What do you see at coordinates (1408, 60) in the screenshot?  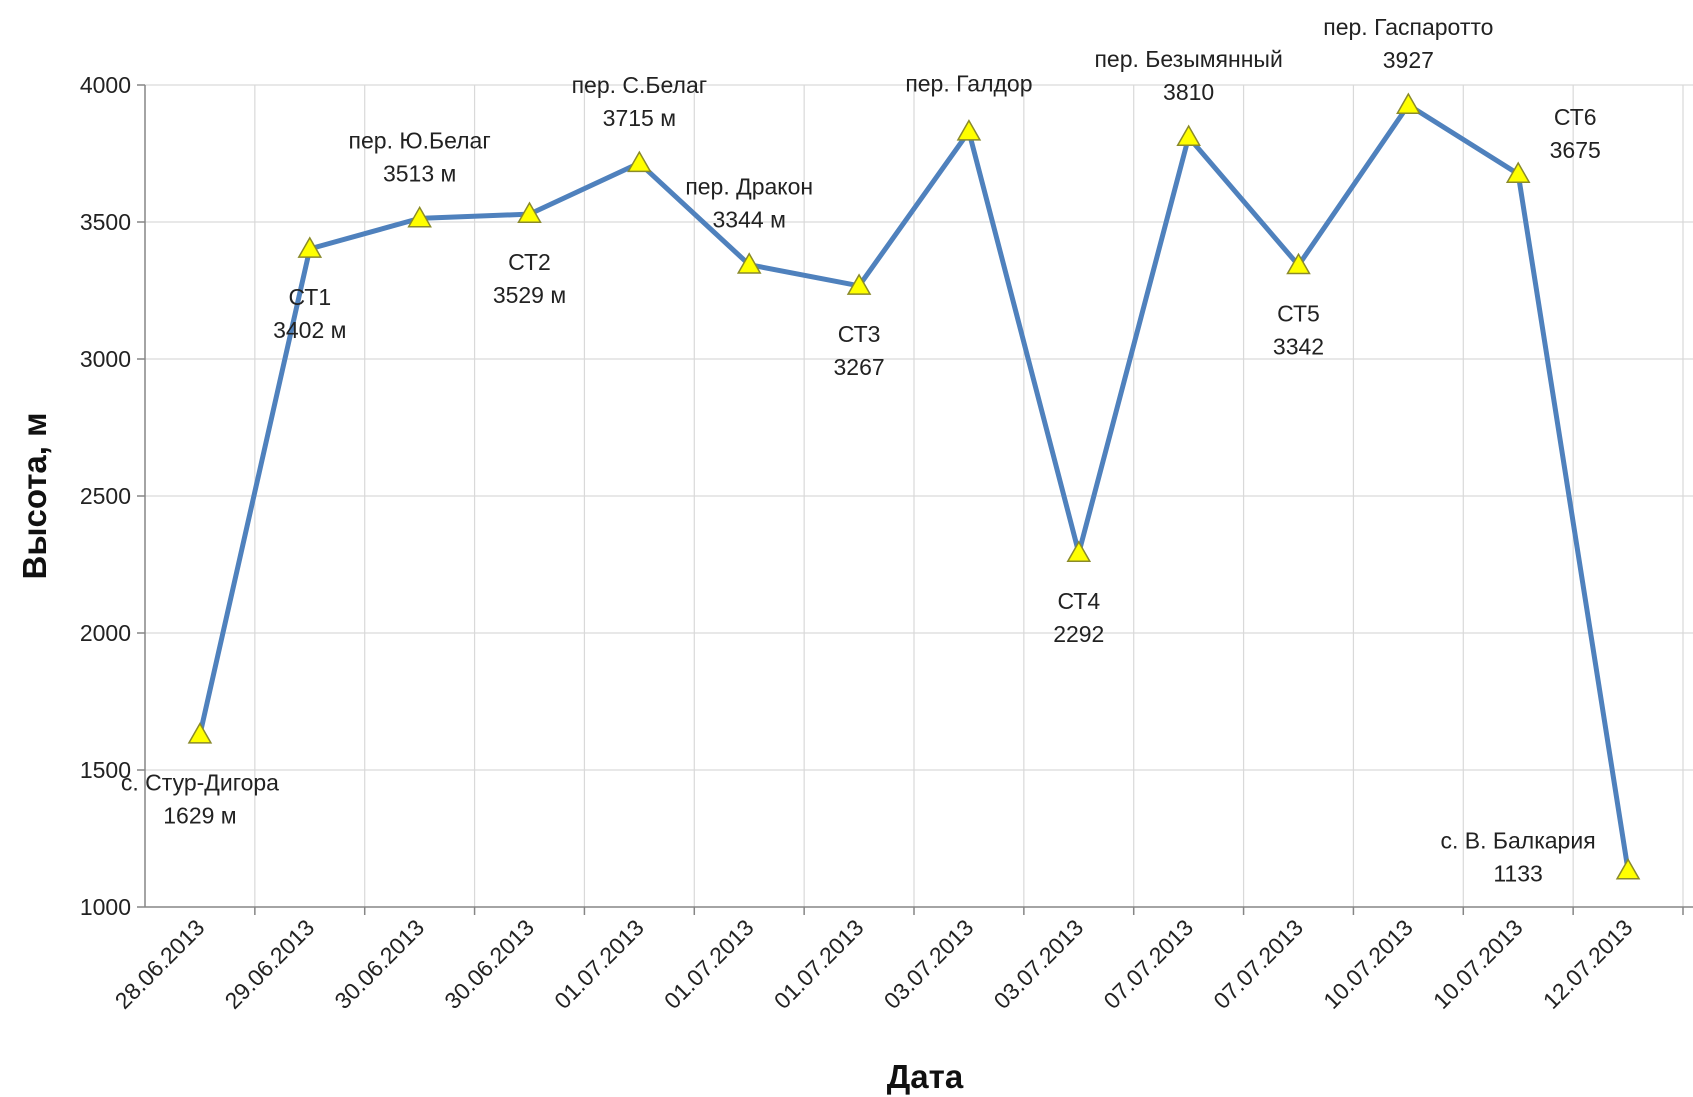 I see `data-label-value: 3927` at bounding box center [1408, 60].